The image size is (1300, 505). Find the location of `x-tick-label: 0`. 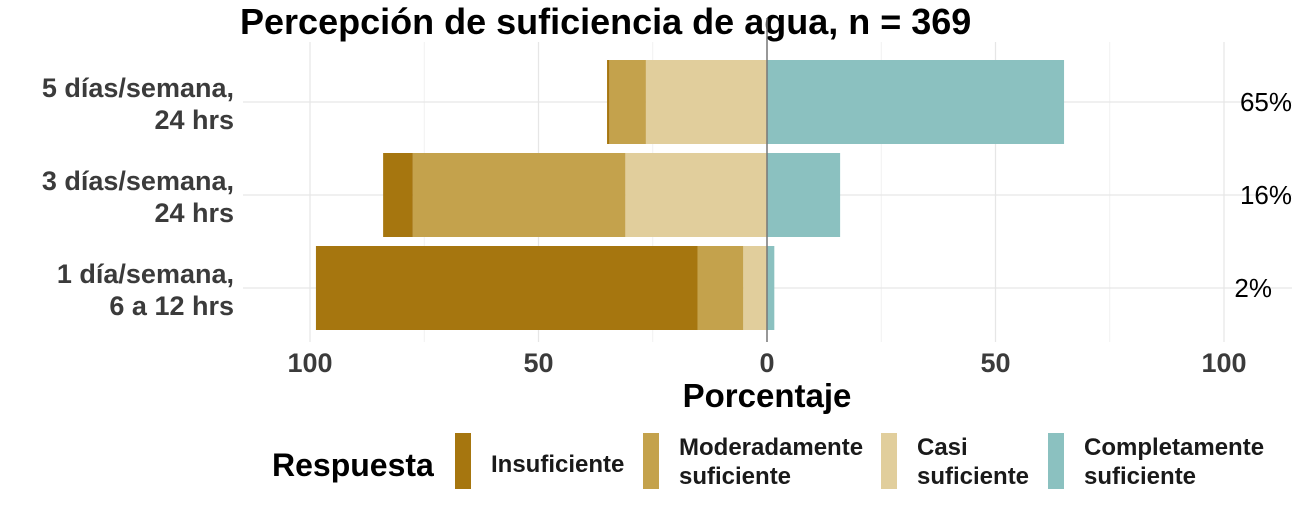

x-tick-label: 0 is located at coordinates (766, 363).